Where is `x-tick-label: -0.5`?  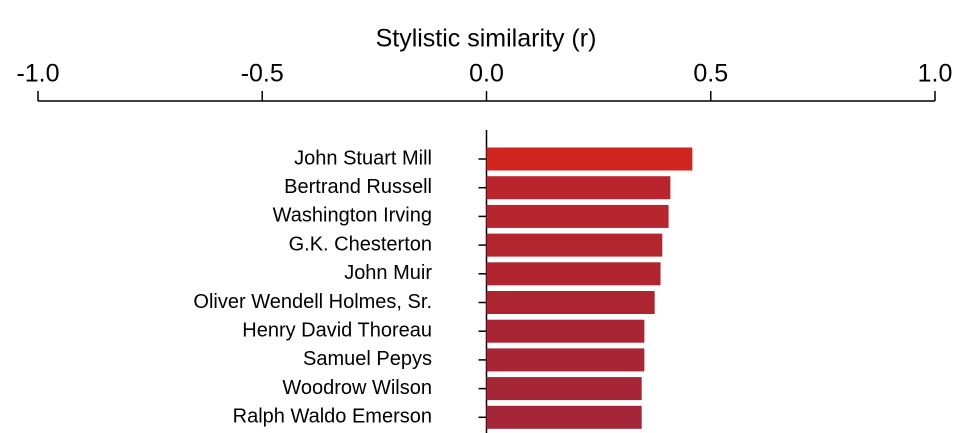 x-tick-label: -0.5 is located at coordinates (262, 74).